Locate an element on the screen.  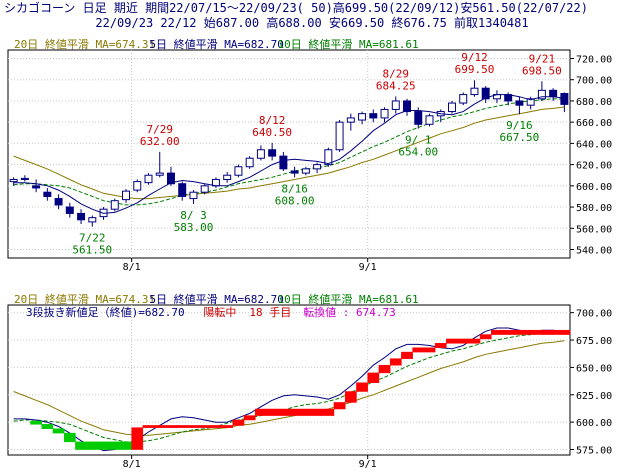
swing-low-value: 583.00 is located at coordinates (194, 227).